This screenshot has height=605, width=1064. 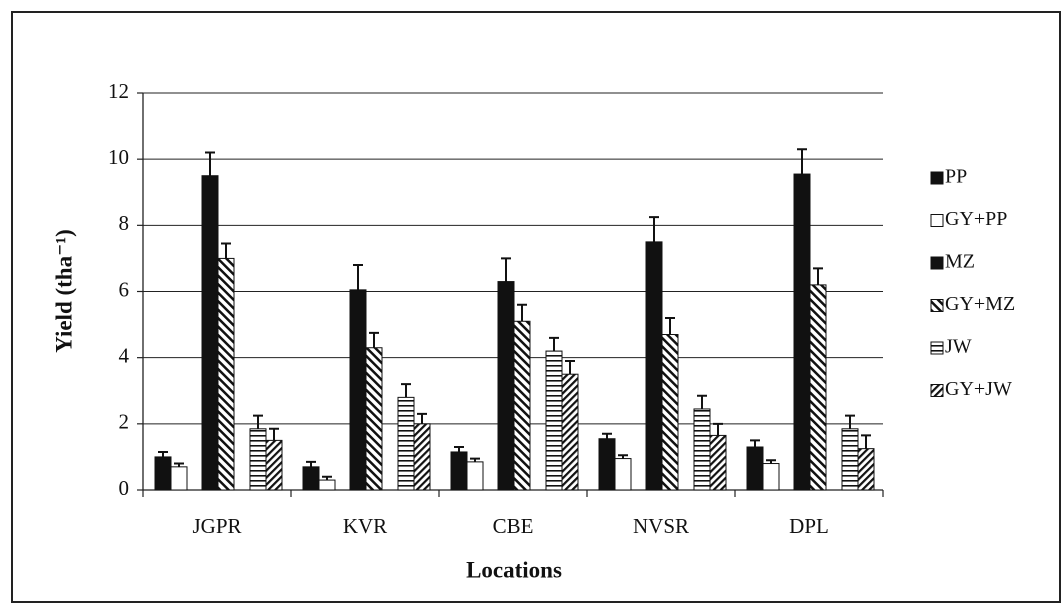 I want to click on y-tick-label: 12, so click(x=118, y=91).